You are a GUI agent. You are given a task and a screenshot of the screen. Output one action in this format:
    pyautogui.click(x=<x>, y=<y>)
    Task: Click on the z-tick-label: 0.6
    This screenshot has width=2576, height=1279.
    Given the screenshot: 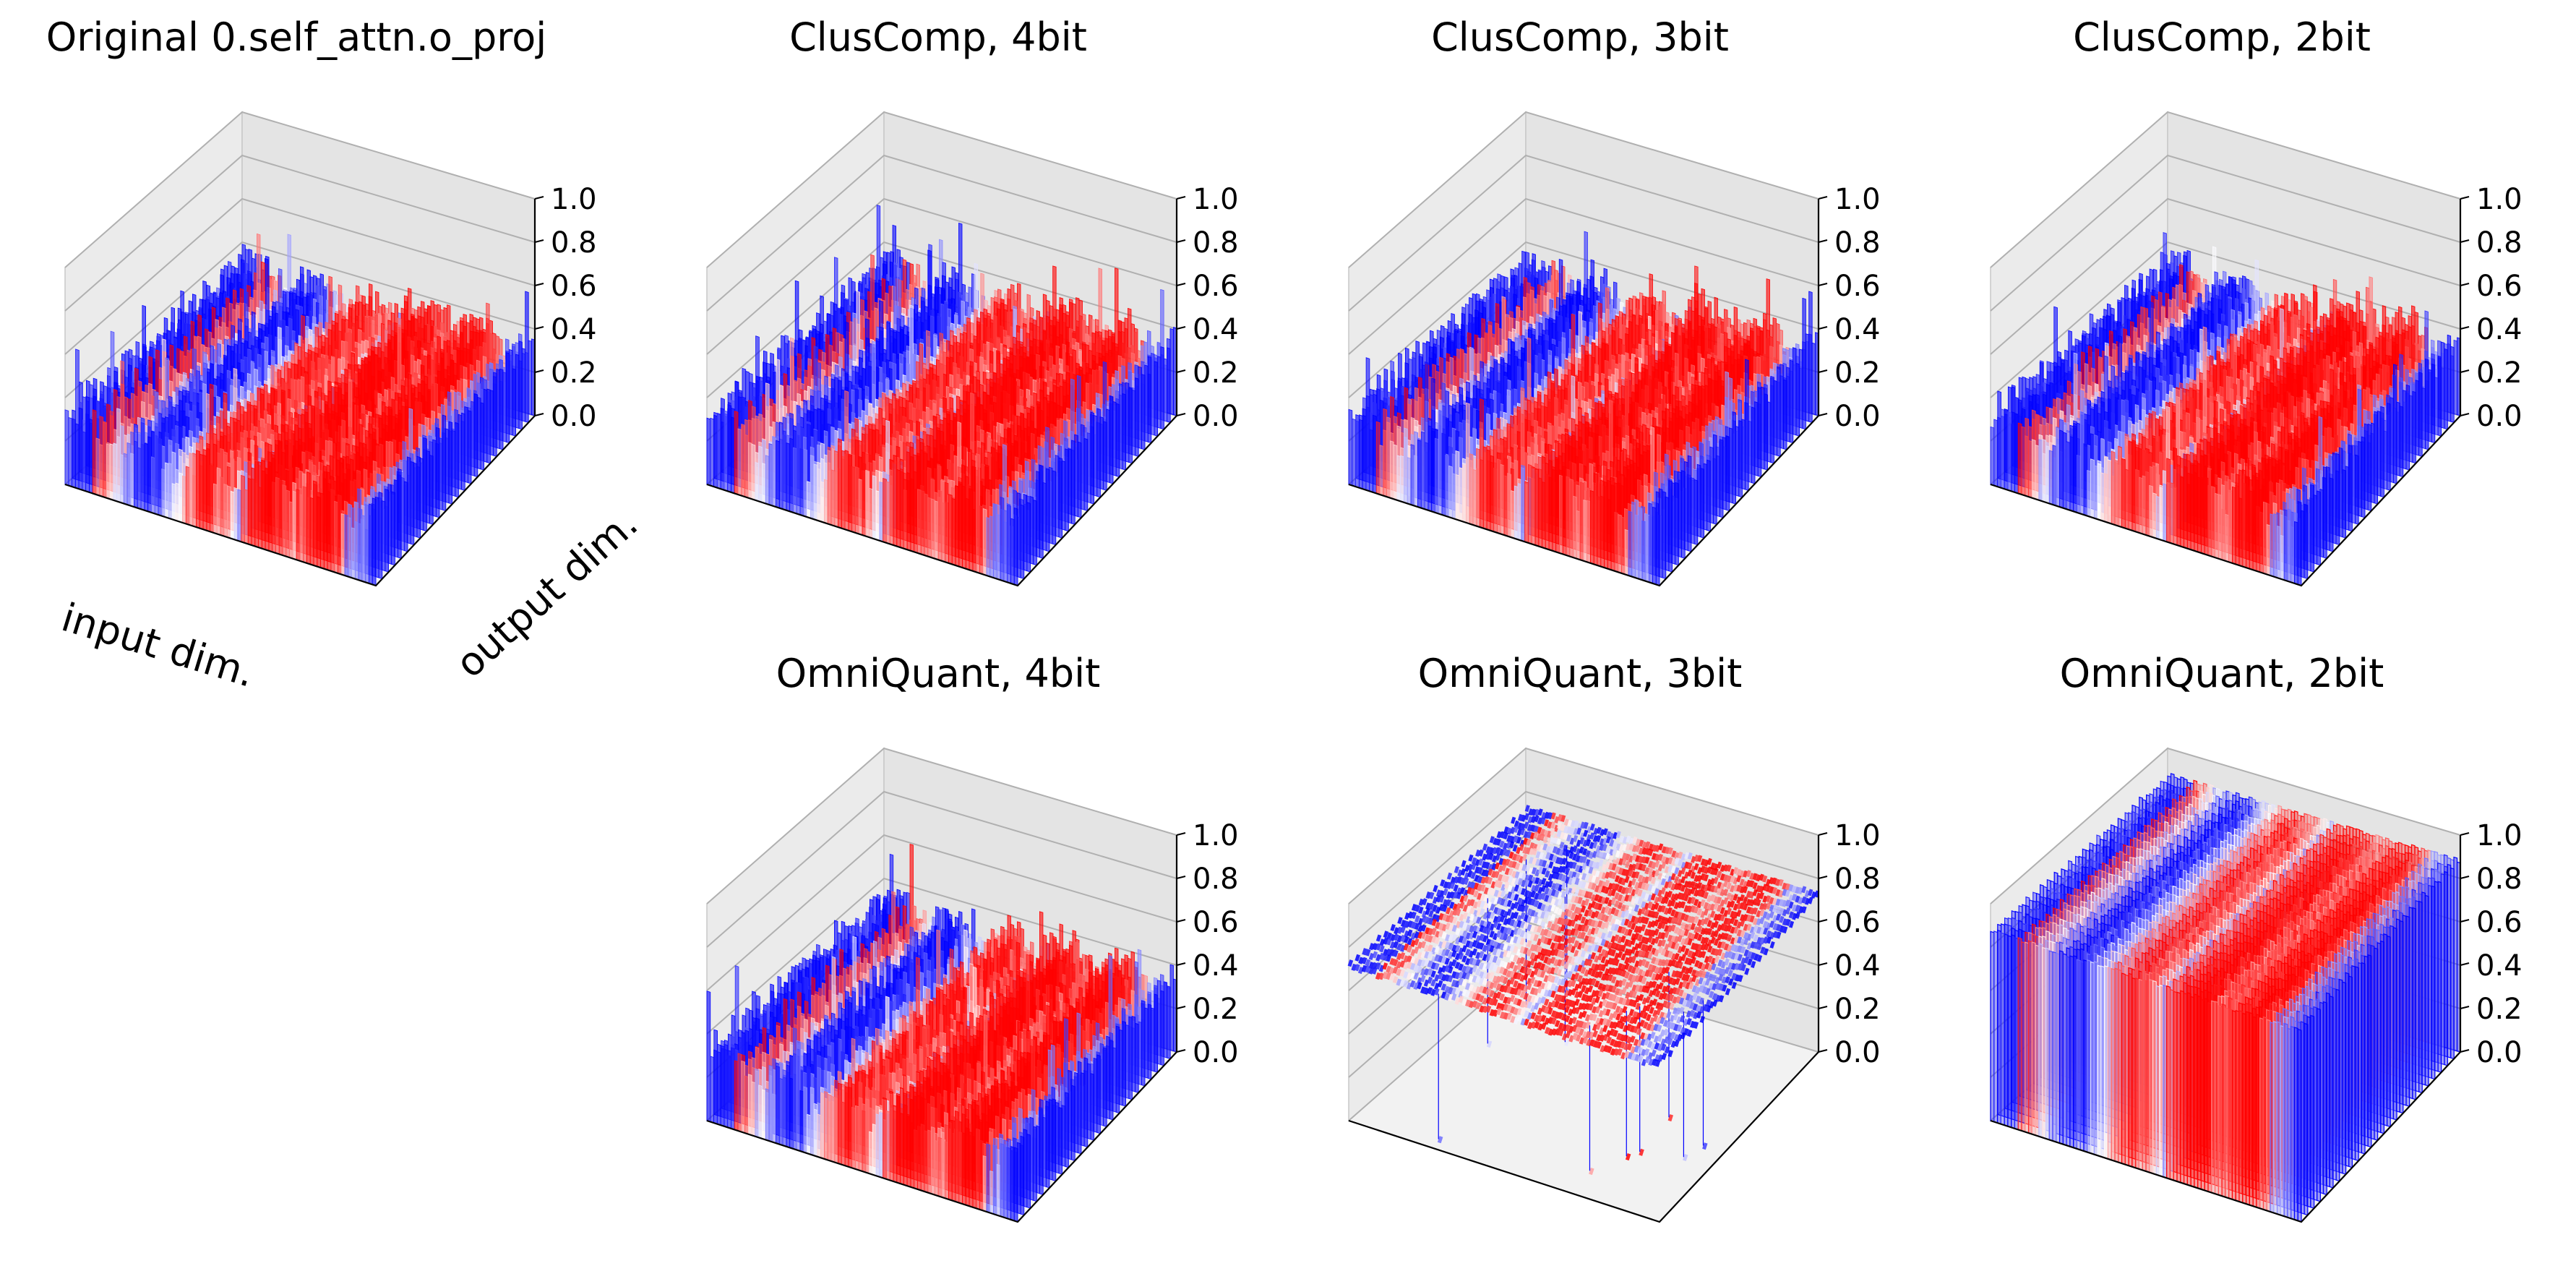 What is the action you would take?
    pyautogui.click(x=1216, y=286)
    